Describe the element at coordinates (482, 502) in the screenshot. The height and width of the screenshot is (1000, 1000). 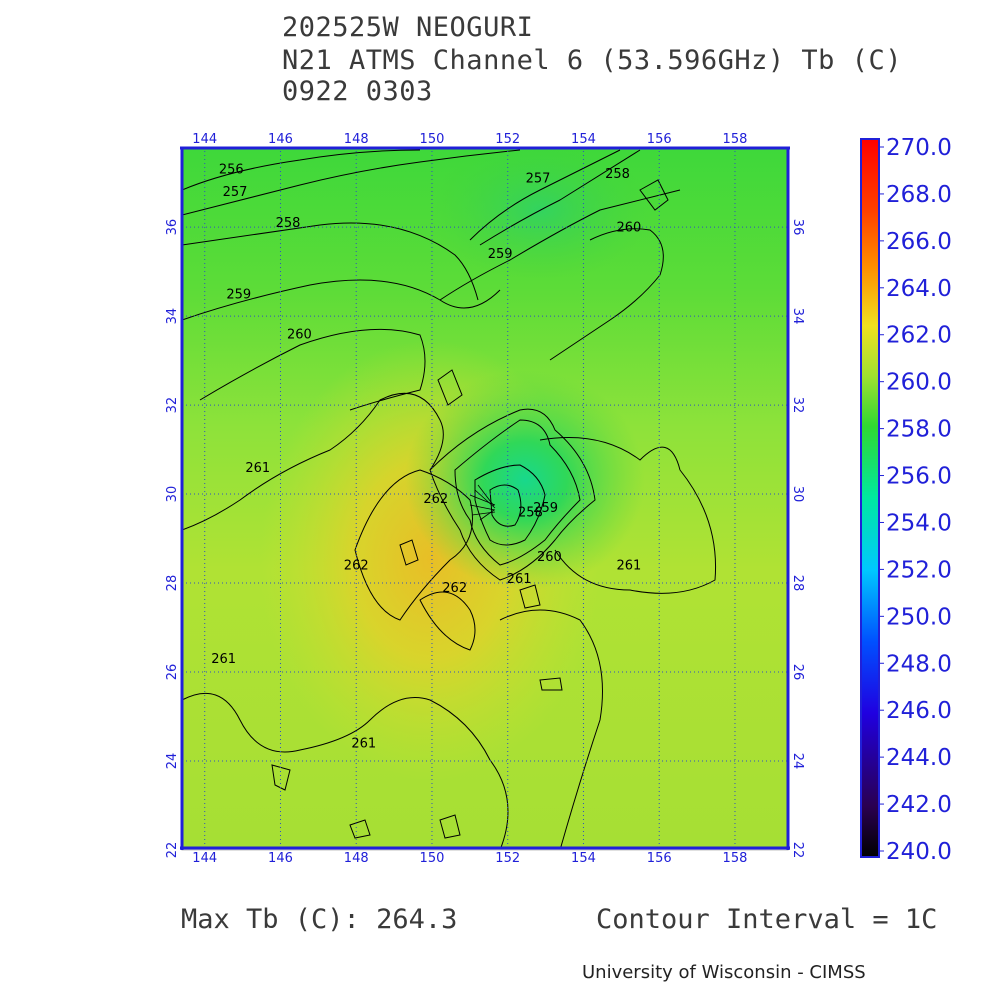
I see `eye-contour-spokes` at that location.